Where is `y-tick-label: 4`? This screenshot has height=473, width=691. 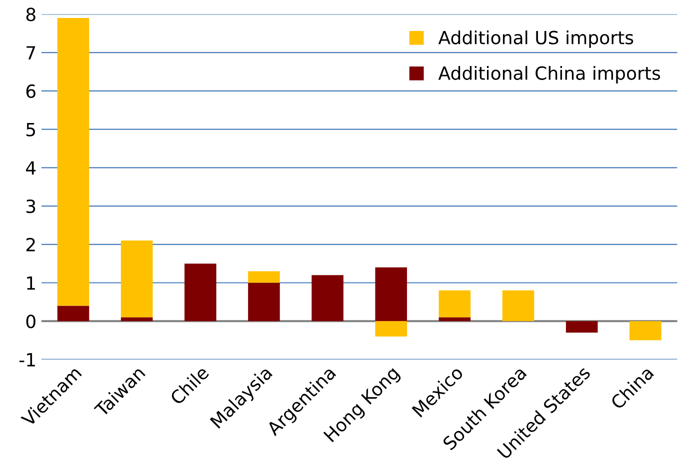
y-tick-label: 4 is located at coordinates (31, 168).